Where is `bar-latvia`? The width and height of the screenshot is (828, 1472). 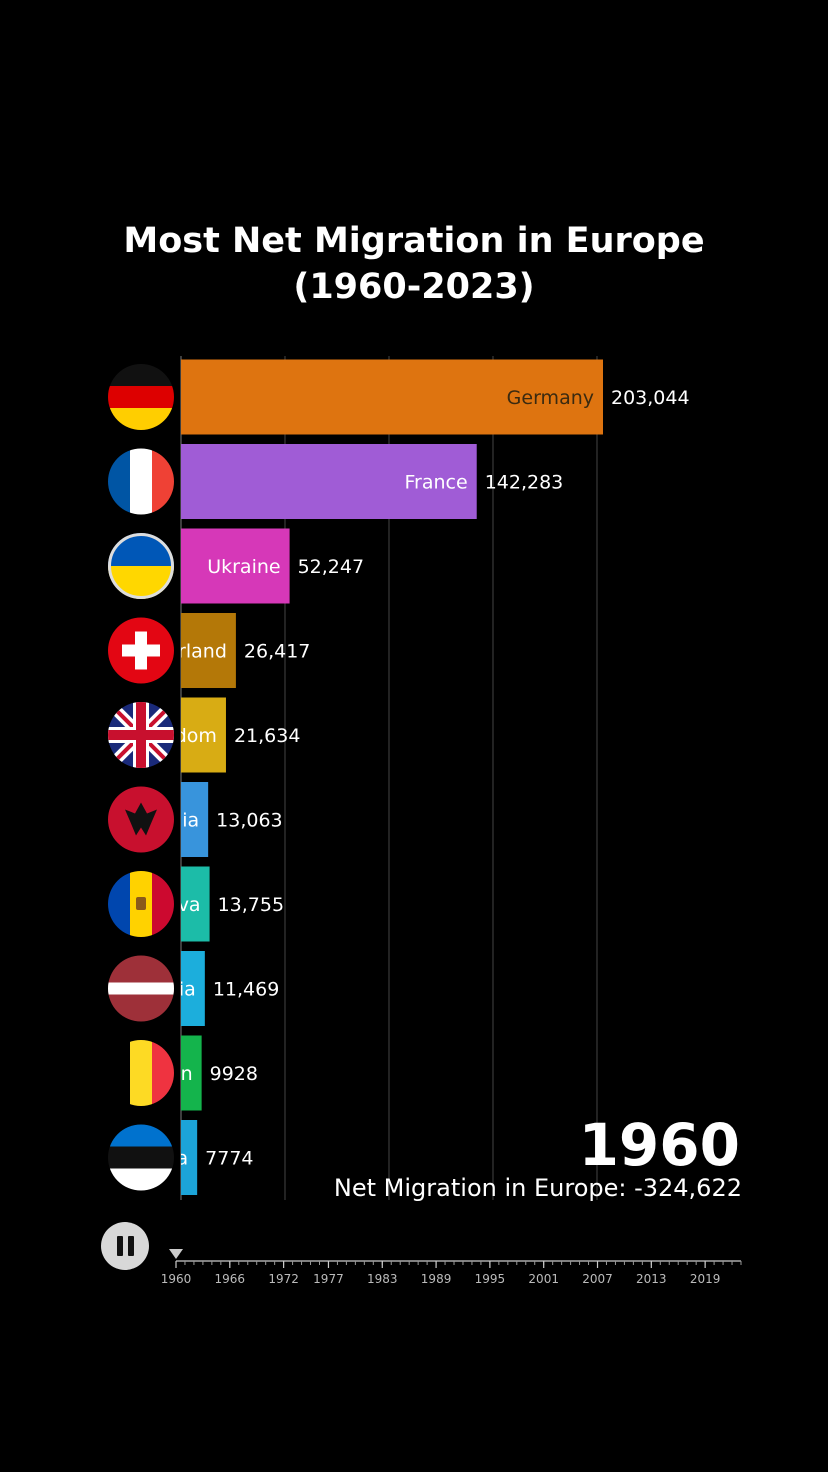 bar-latvia is located at coordinates (193, 988).